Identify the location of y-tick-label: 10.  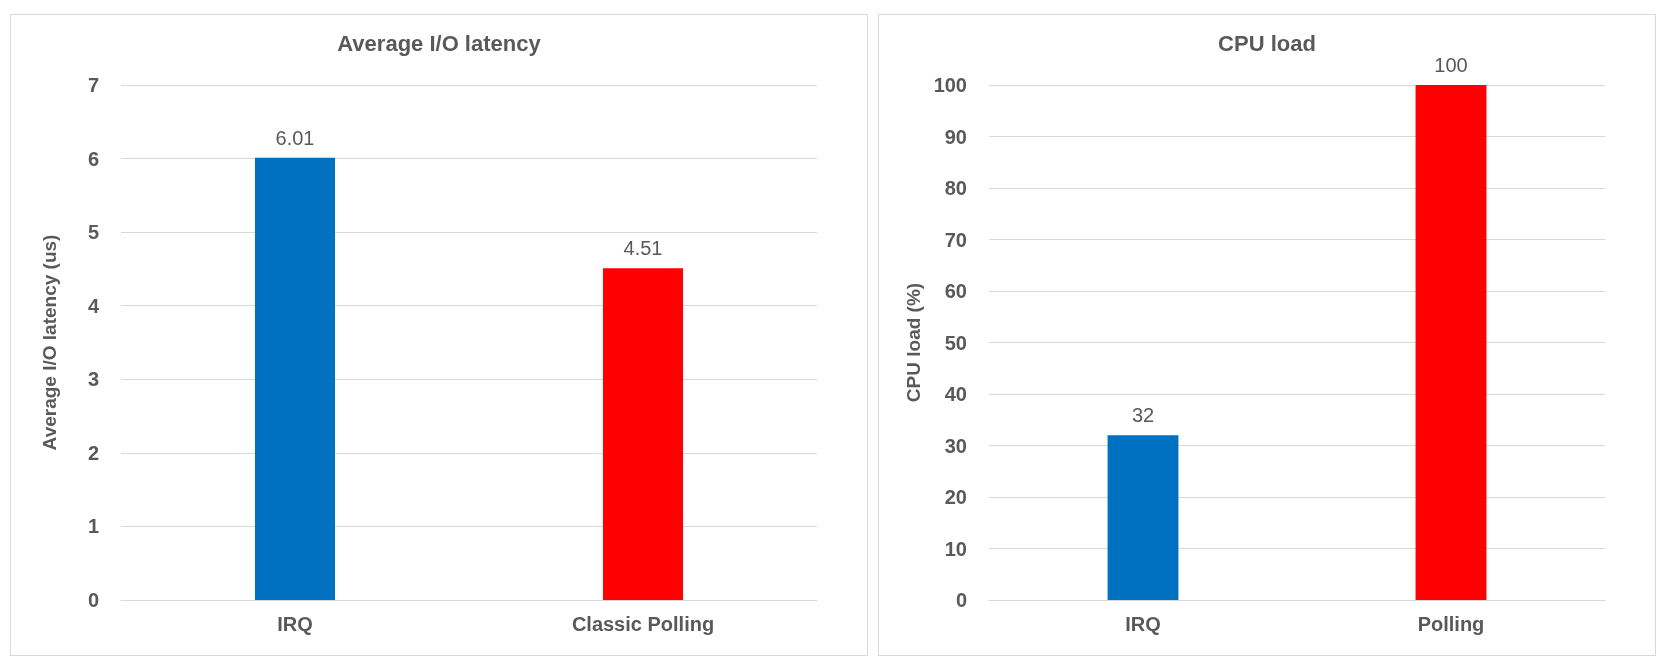
(955, 548).